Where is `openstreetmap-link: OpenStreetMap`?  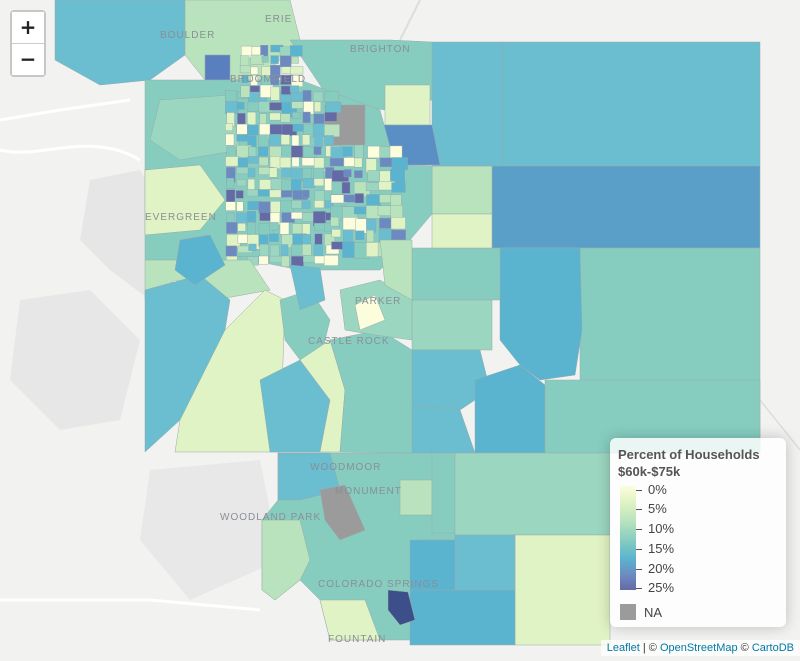 openstreetmap-link: OpenStreetMap is located at coordinates (698, 648).